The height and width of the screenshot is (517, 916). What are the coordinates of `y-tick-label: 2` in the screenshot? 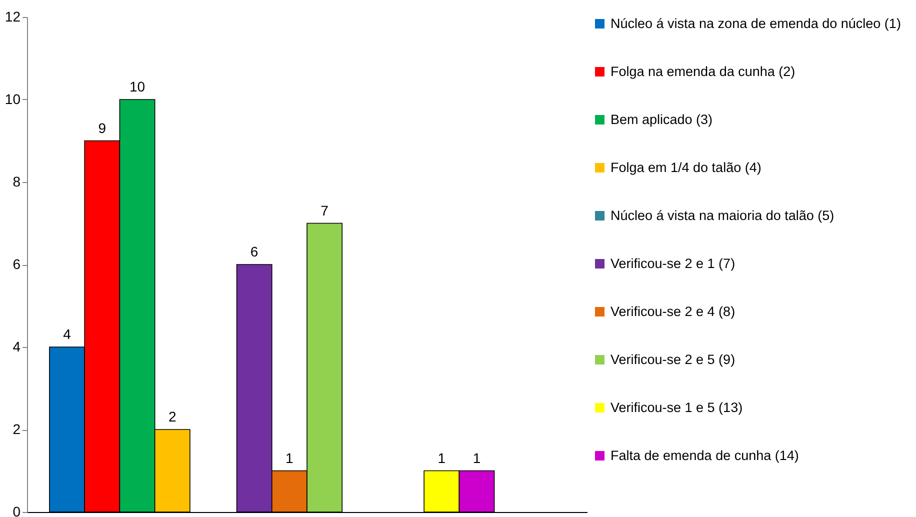 It's located at (16, 429).